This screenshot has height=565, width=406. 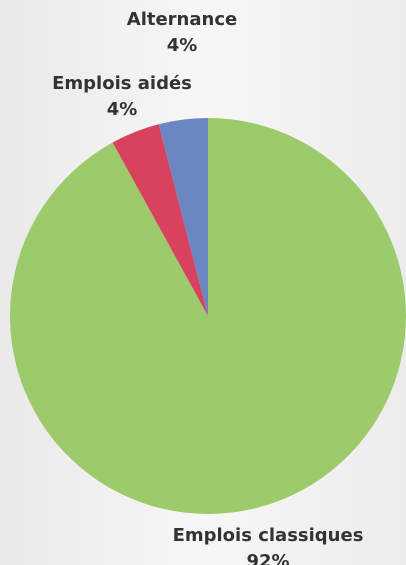 I want to click on slice-label: Alternance, so click(x=182, y=19).